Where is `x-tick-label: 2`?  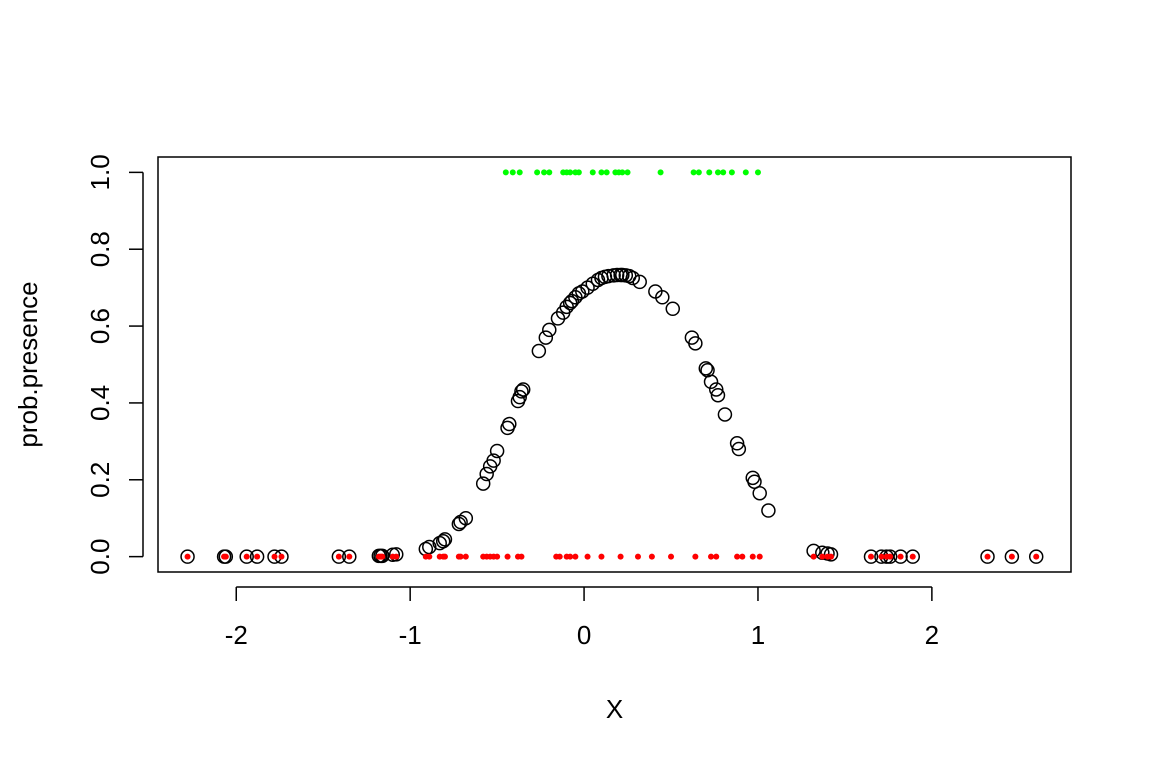
x-tick-label: 2 is located at coordinates (932, 635).